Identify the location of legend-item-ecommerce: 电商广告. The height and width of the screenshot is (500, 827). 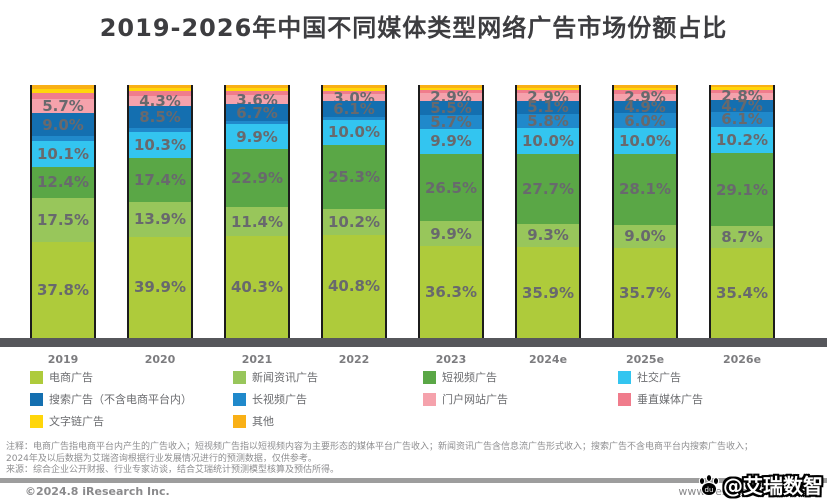
(131, 377).